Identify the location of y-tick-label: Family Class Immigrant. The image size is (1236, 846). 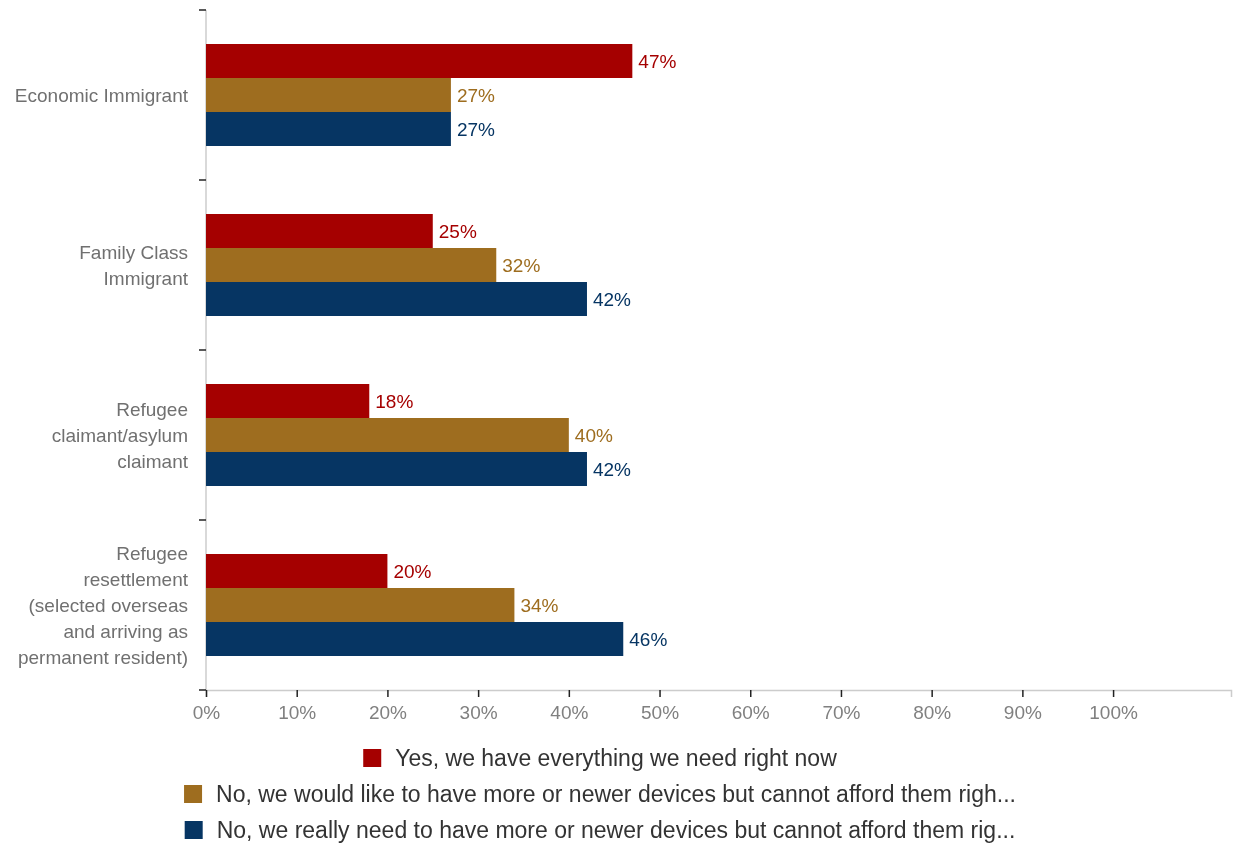
(134, 265).